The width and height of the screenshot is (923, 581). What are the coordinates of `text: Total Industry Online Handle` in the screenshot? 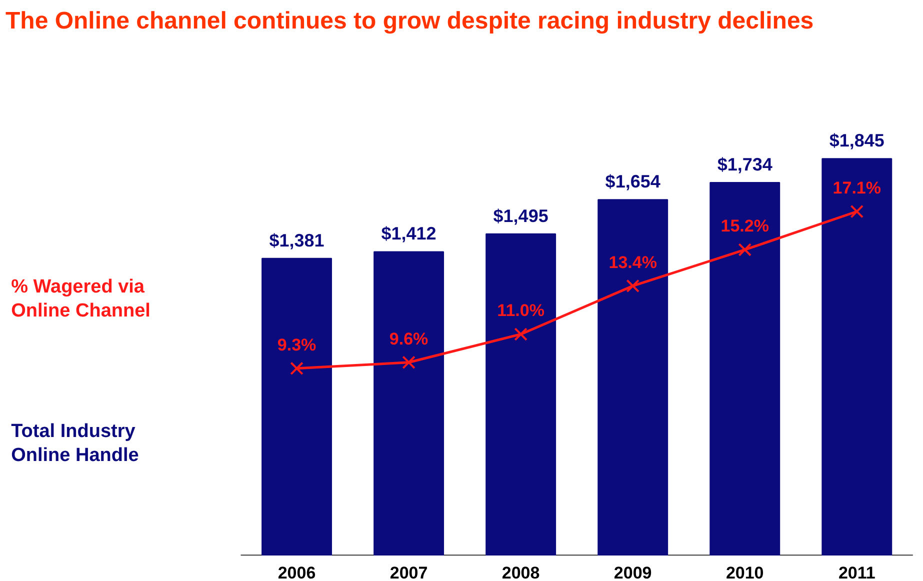 It's located at (75, 443).